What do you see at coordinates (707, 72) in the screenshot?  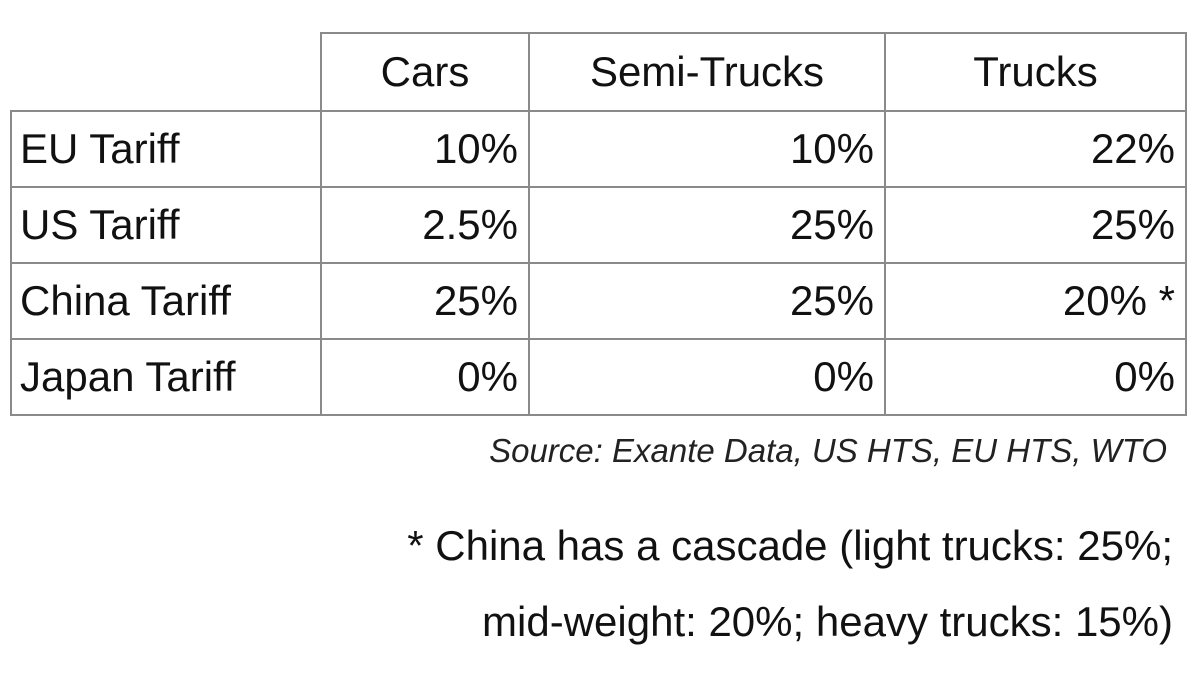 I see `column-header: Semi-Trucks` at bounding box center [707, 72].